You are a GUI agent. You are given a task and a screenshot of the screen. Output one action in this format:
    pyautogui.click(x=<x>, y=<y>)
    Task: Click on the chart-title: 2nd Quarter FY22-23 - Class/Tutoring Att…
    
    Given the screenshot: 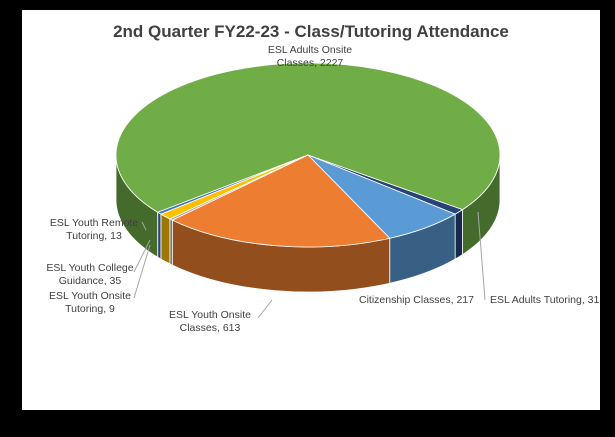 What is the action you would take?
    pyautogui.click(x=311, y=31)
    